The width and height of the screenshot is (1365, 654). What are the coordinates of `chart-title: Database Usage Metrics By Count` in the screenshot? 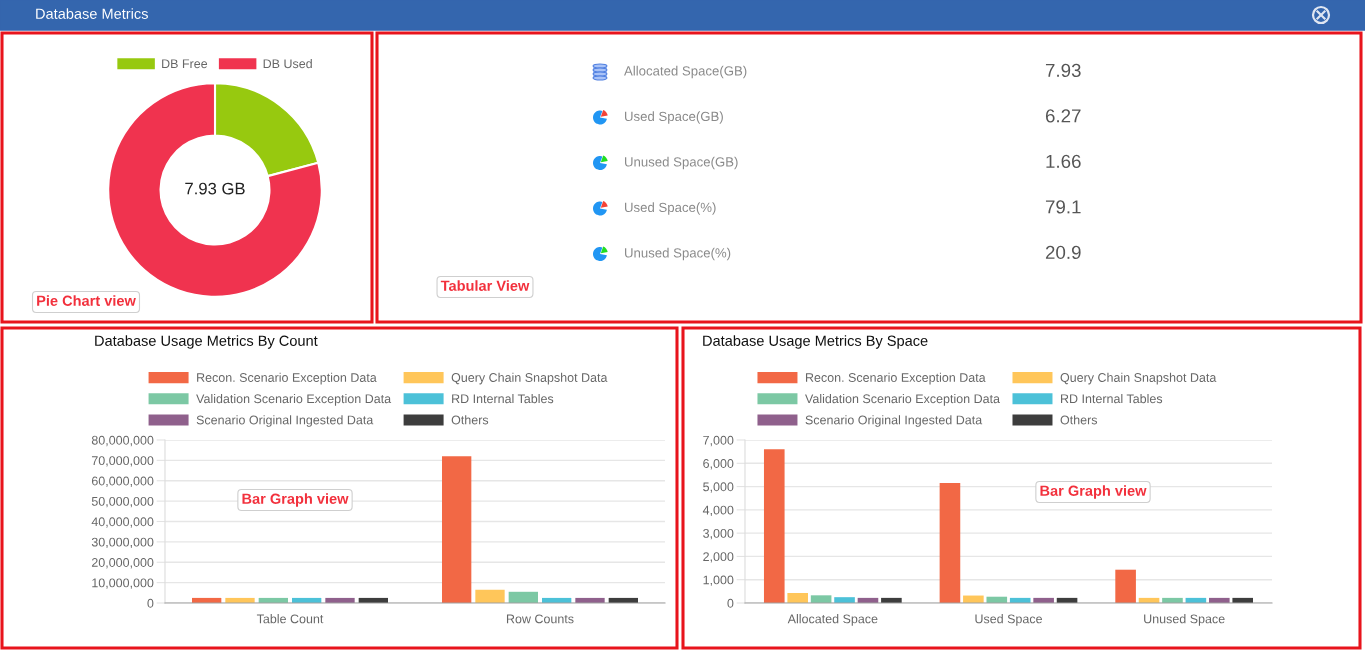 It's located at (206, 342).